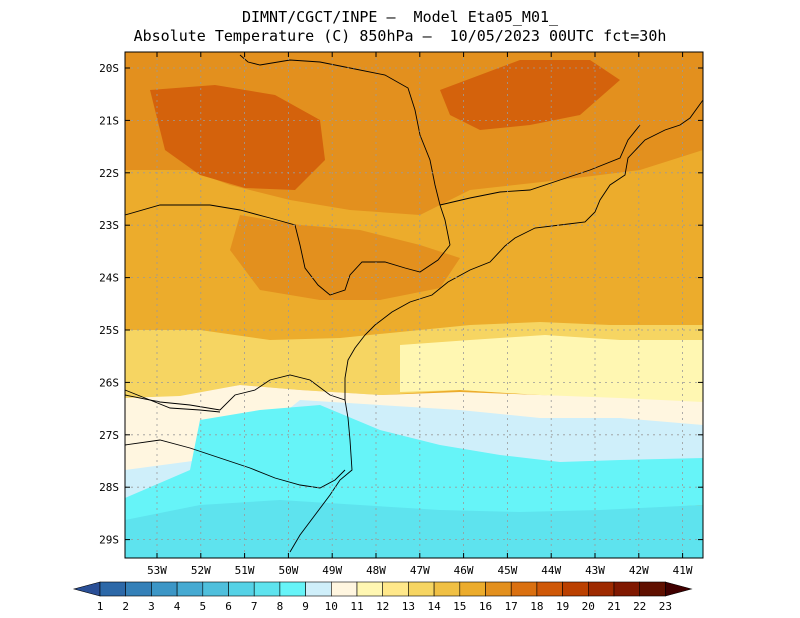  Describe the element at coordinates (588, 606) in the screenshot. I see `colorbar-label: 20` at that location.